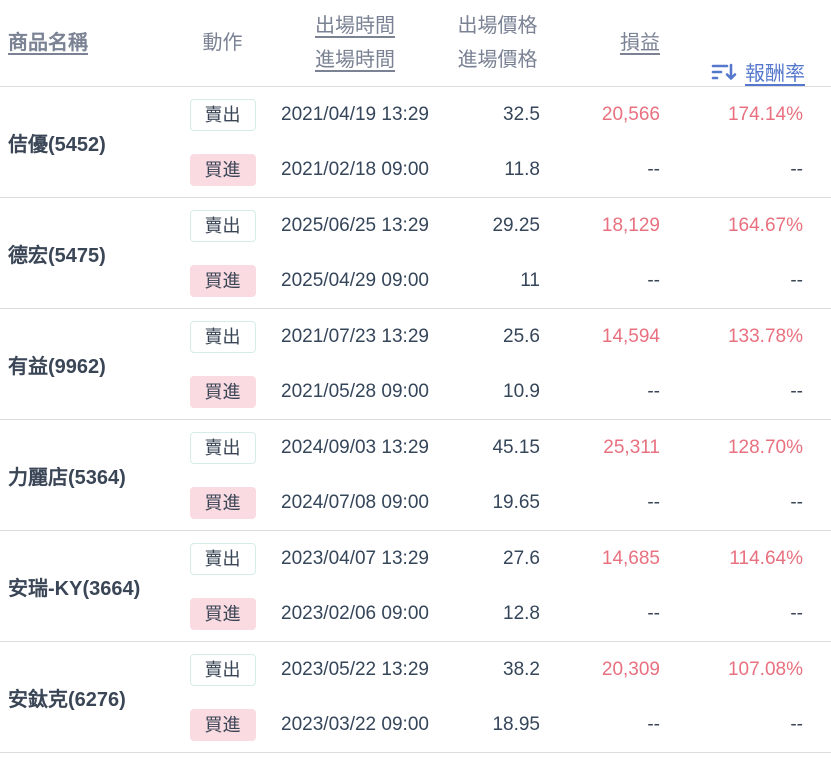 This screenshot has width=831, height=761. Describe the element at coordinates (748, 142) in the screenshot. I see `return-cell: 174.14% --` at that location.